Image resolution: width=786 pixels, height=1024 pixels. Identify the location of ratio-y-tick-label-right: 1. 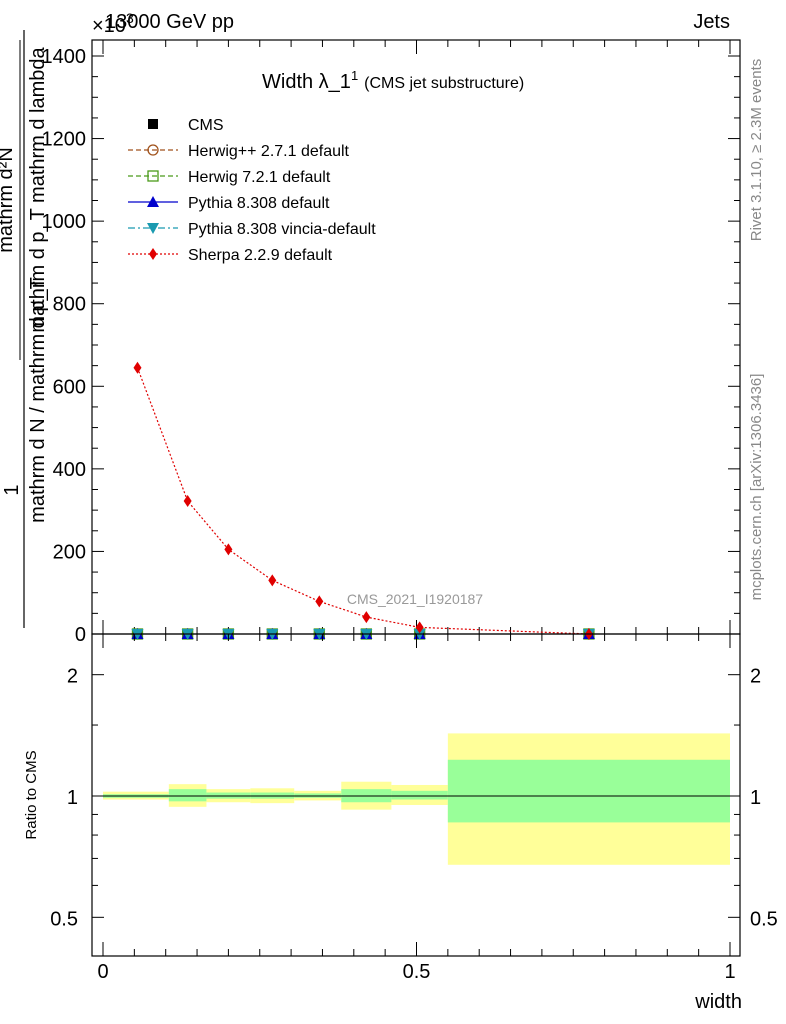
(755, 798).